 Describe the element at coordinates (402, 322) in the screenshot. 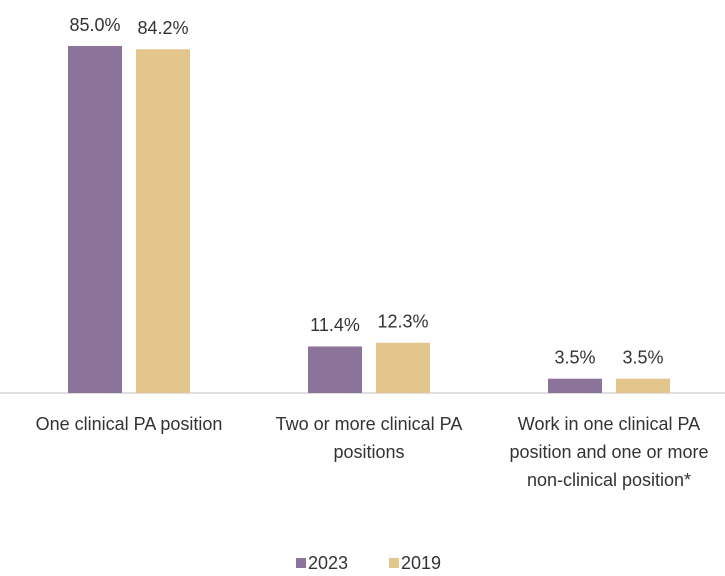

I see `value-label: 12.3%` at that location.